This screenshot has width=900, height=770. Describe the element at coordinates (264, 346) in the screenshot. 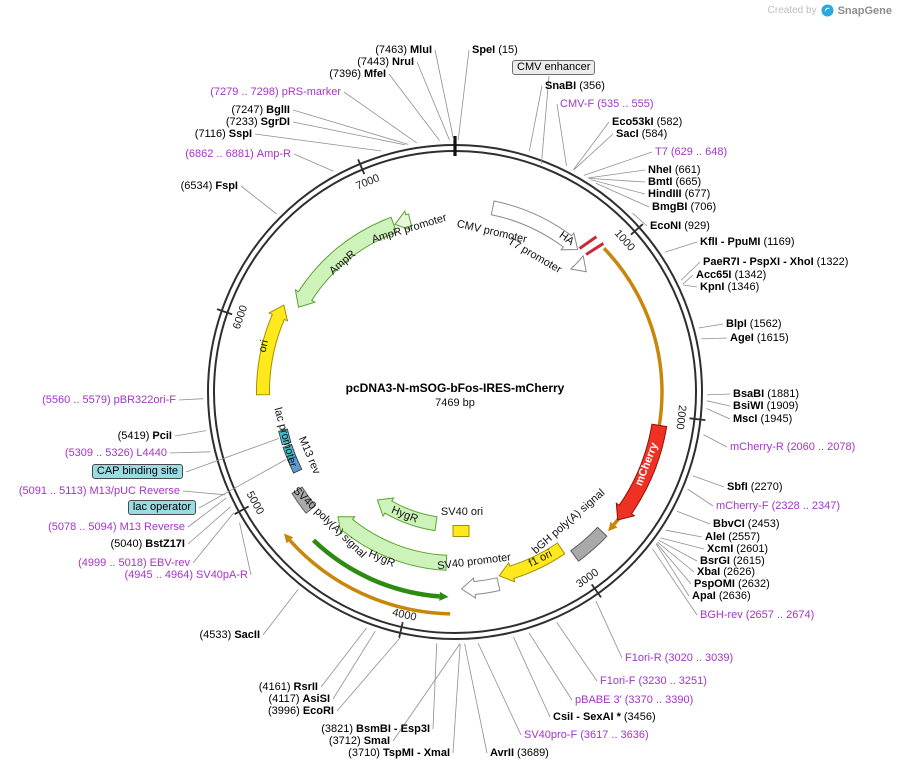

I see `feature-label-ori: ori` at that location.